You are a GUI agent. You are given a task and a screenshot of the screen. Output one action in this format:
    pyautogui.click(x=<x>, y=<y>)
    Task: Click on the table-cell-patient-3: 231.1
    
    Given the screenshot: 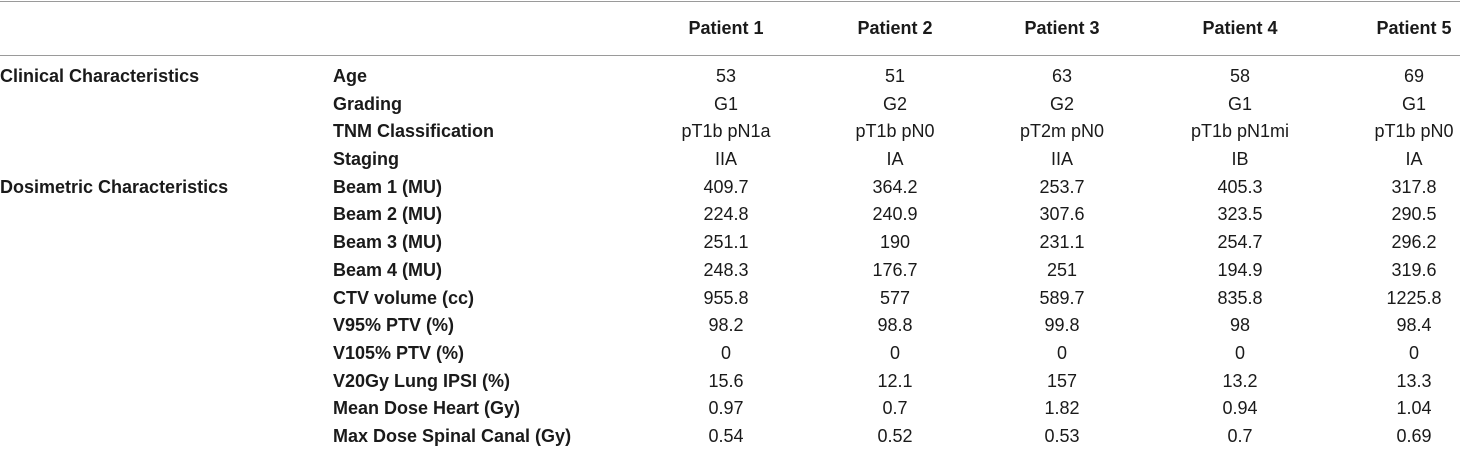 What is the action you would take?
    pyautogui.click(x=1062, y=242)
    